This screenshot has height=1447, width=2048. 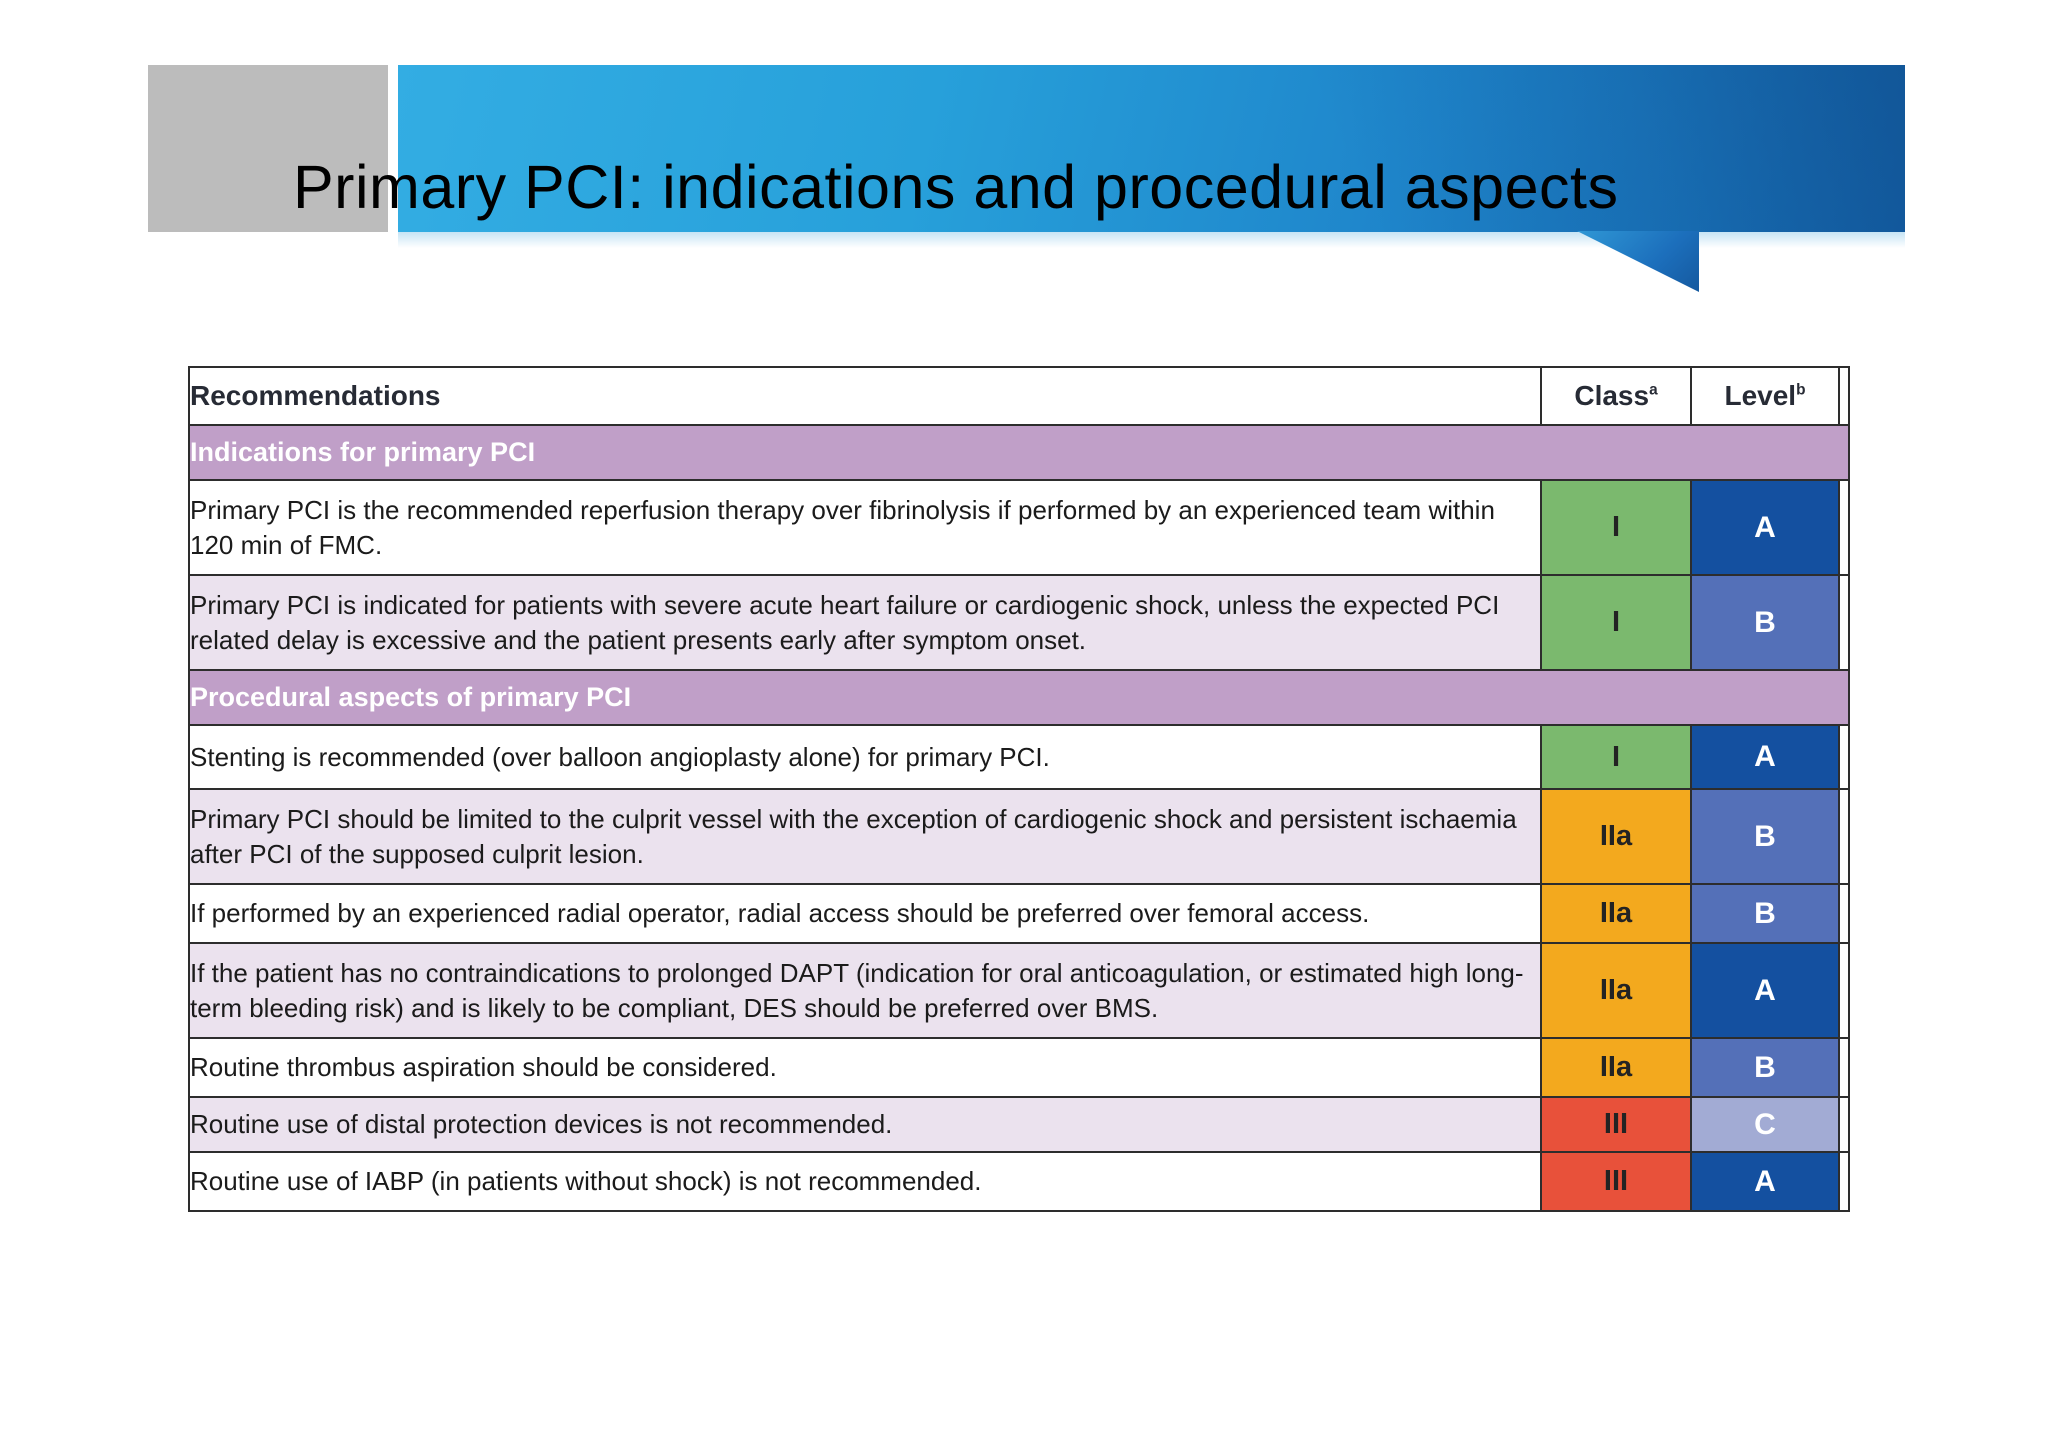 What do you see at coordinates (865, 396) in the screenshot?
I see `column-header-recommendations: Recommendations` at bounding box center [865, 396].